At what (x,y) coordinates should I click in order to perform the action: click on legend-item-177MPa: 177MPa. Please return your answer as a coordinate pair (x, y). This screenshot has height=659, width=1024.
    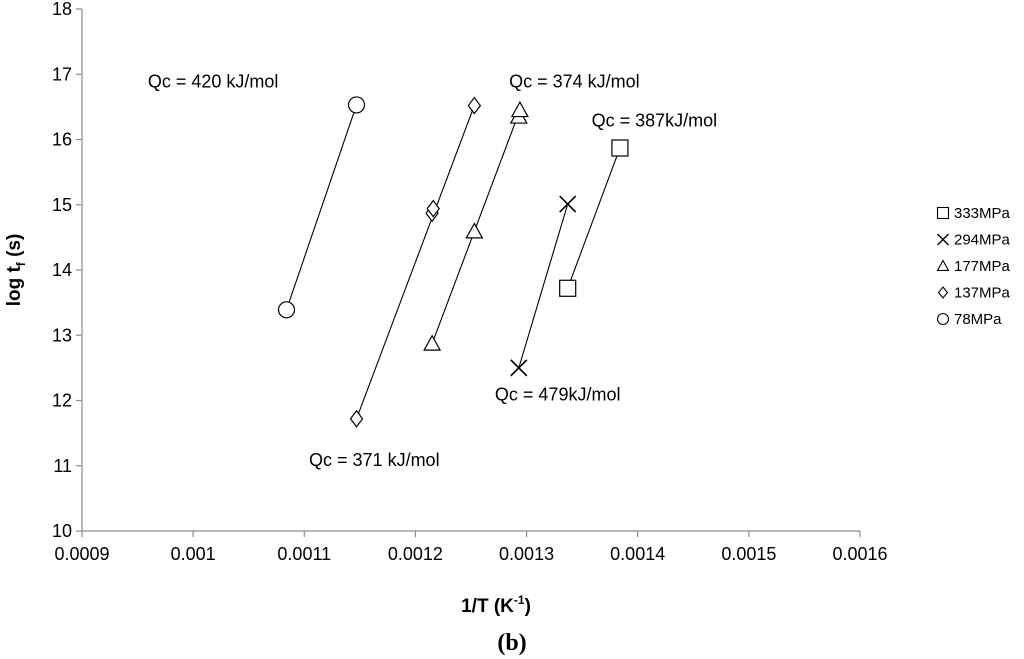
    Looking at the image, I should click on (973, 266).